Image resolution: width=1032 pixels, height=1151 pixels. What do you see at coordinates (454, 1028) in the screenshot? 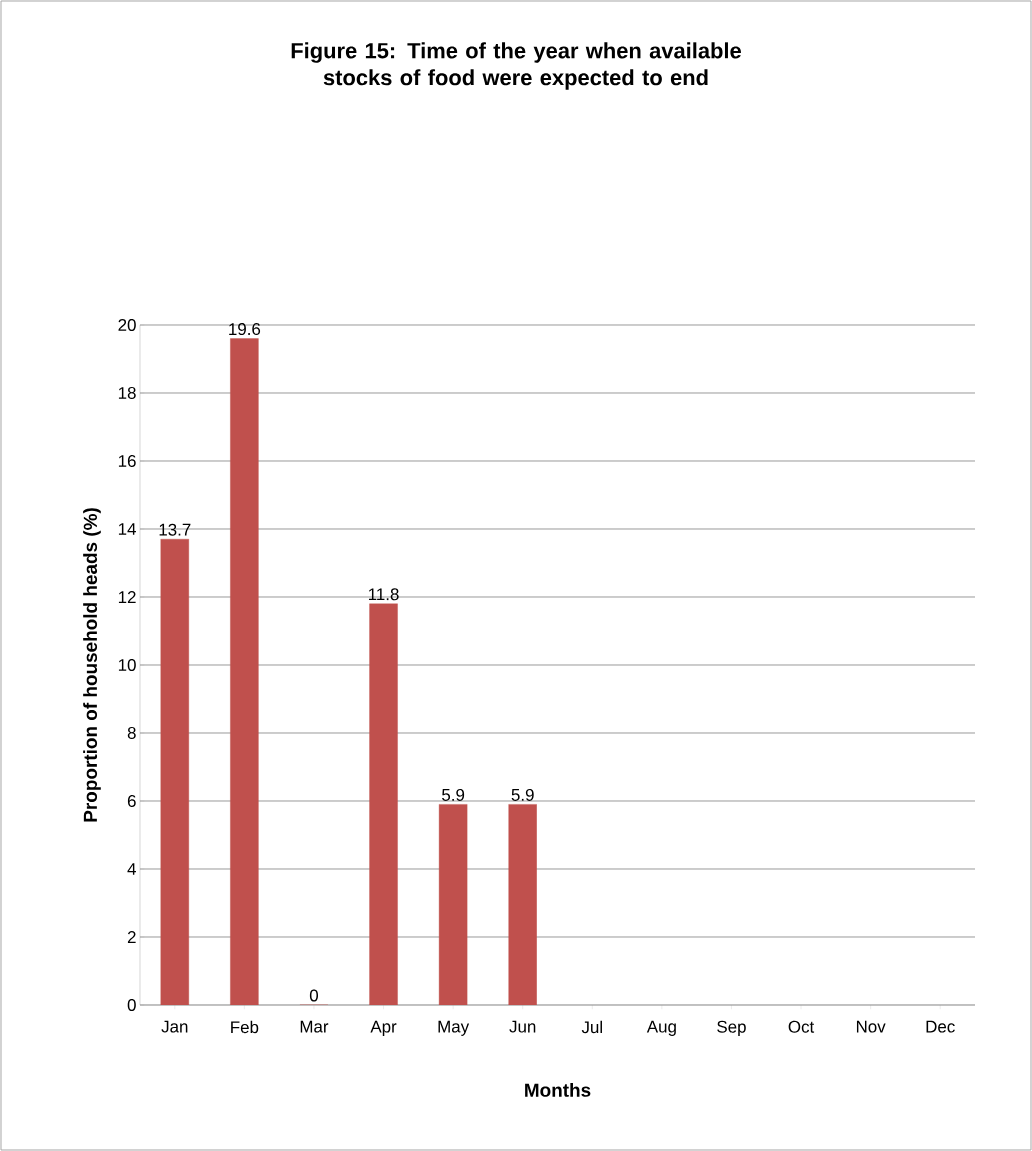
I see `x-tick-label: May` at bounding box center [454, 1028].